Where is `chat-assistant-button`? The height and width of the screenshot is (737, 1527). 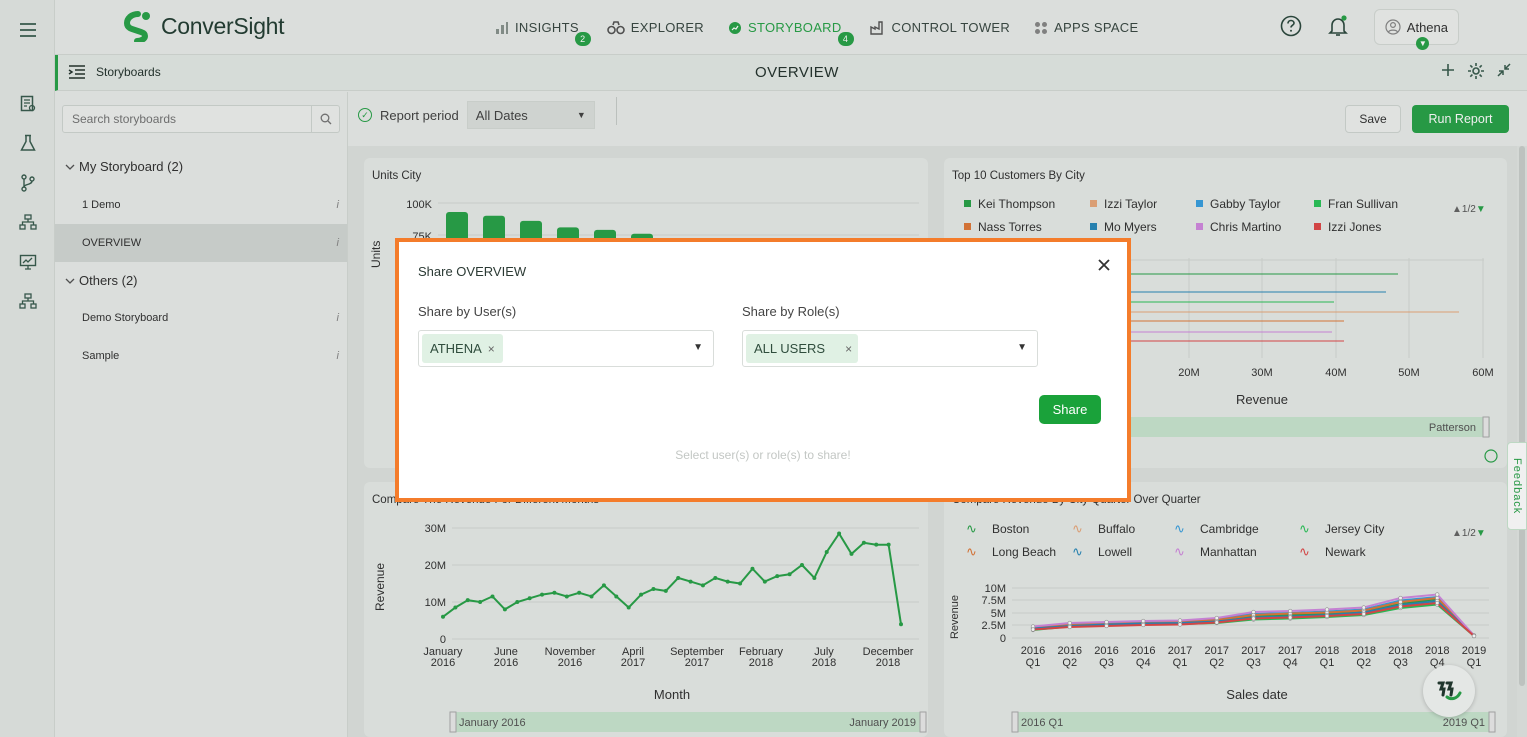
chat-assistant-button is located at coordinates (1449, 691).